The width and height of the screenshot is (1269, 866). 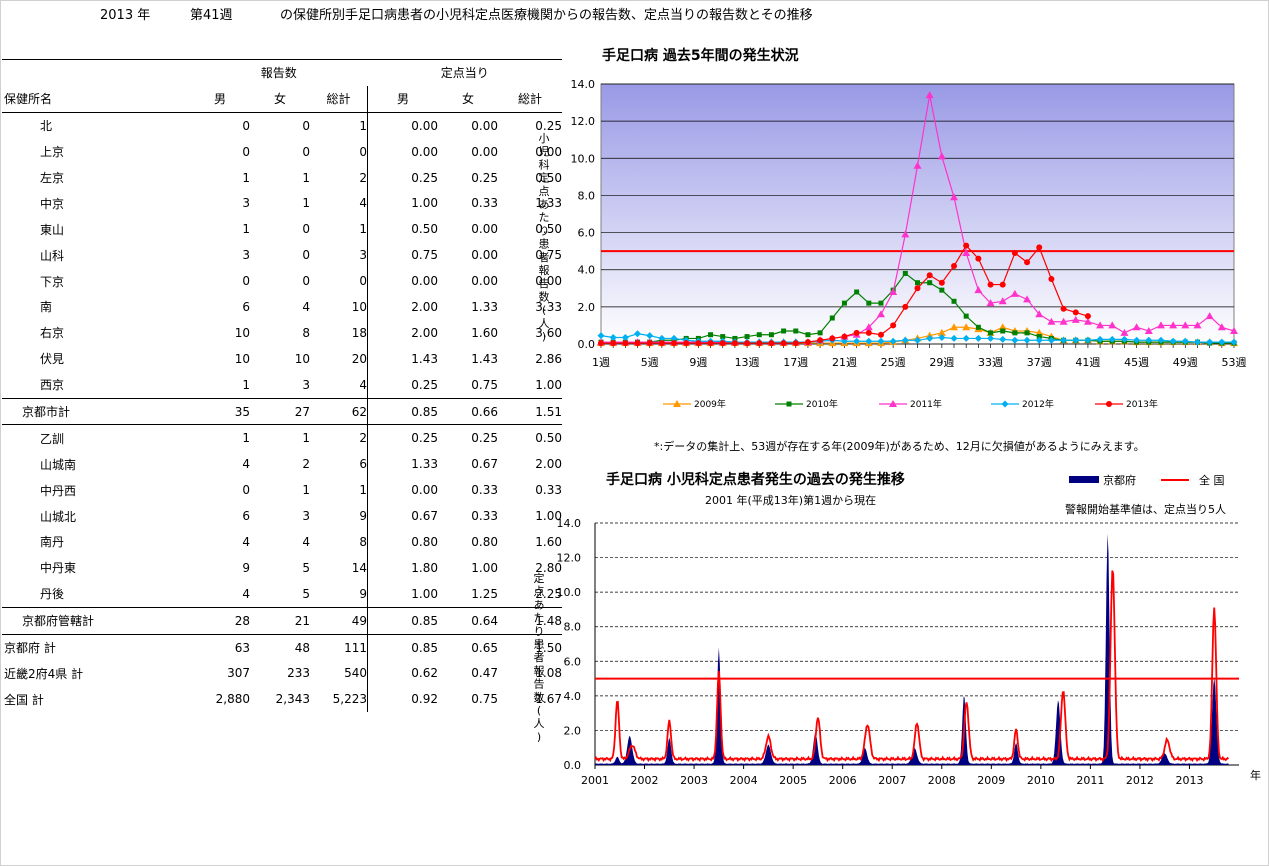 What do you see at coordinates (402, 385) in the screenshot?
I see `cell-pm: 0.25` at bounding box center [402, 385].